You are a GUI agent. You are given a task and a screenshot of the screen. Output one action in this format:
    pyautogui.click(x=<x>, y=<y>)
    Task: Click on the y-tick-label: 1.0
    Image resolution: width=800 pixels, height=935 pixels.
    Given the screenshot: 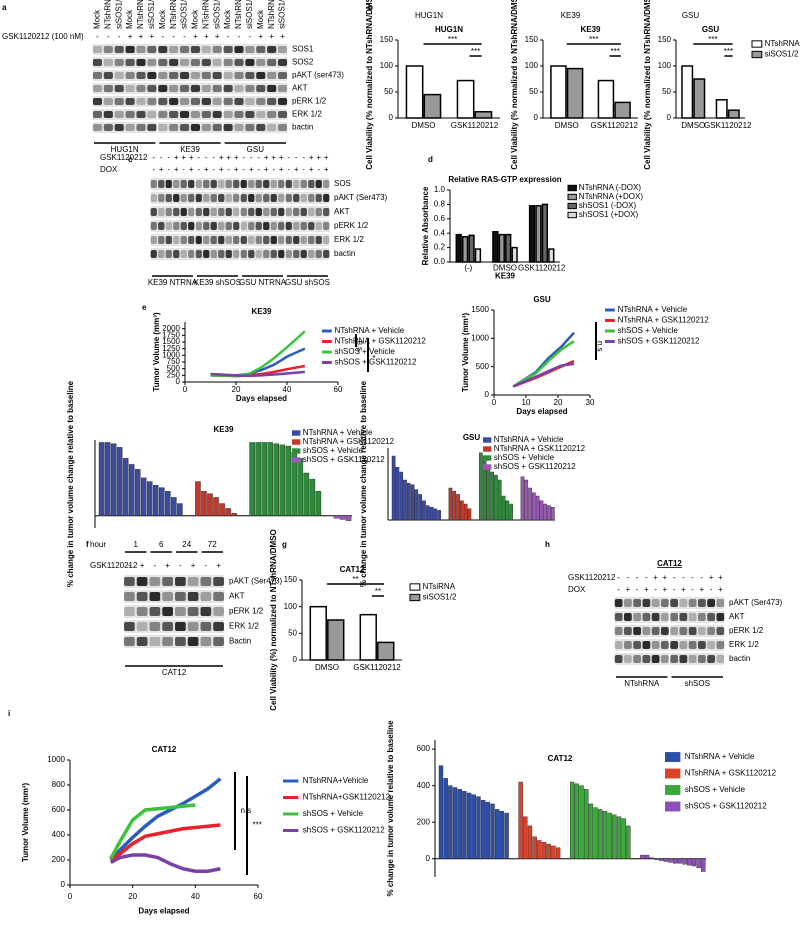 What is the action you would take?
    pyautogui.click(x=440, y=189)
    